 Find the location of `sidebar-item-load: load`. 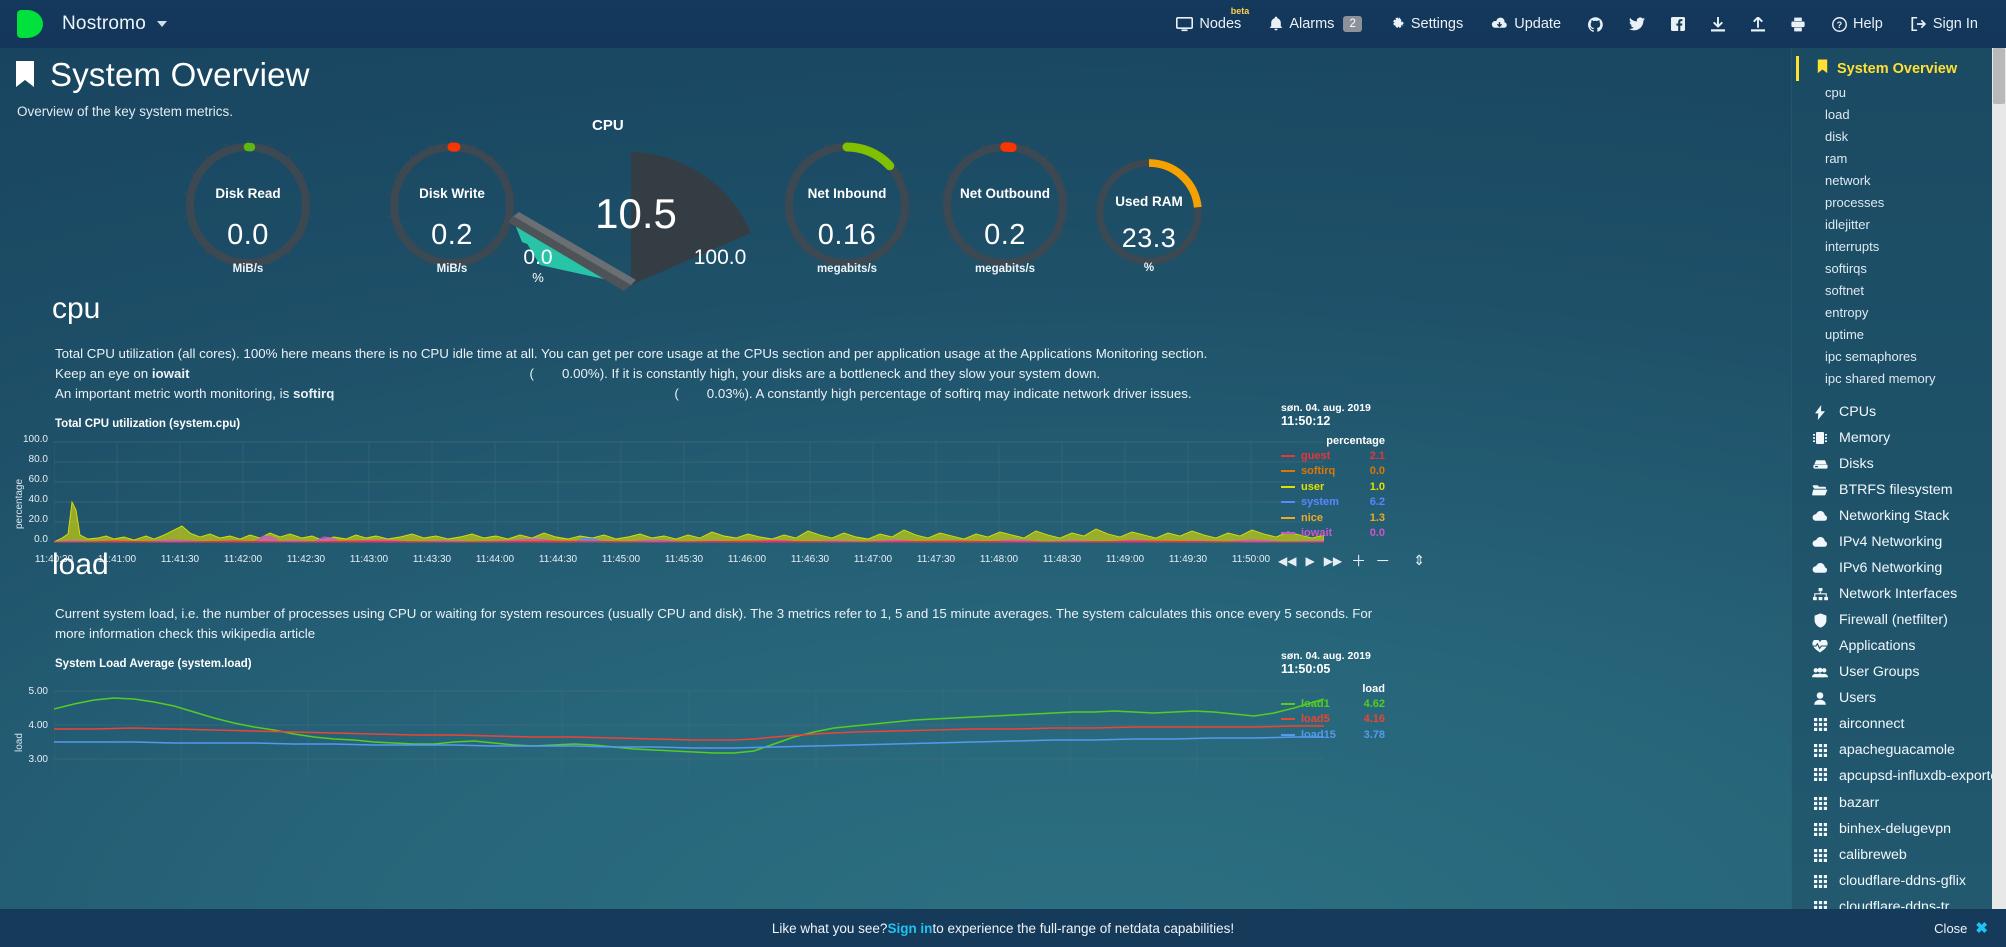

sidebar-item-load: load is located at coordinates (1837, 114).